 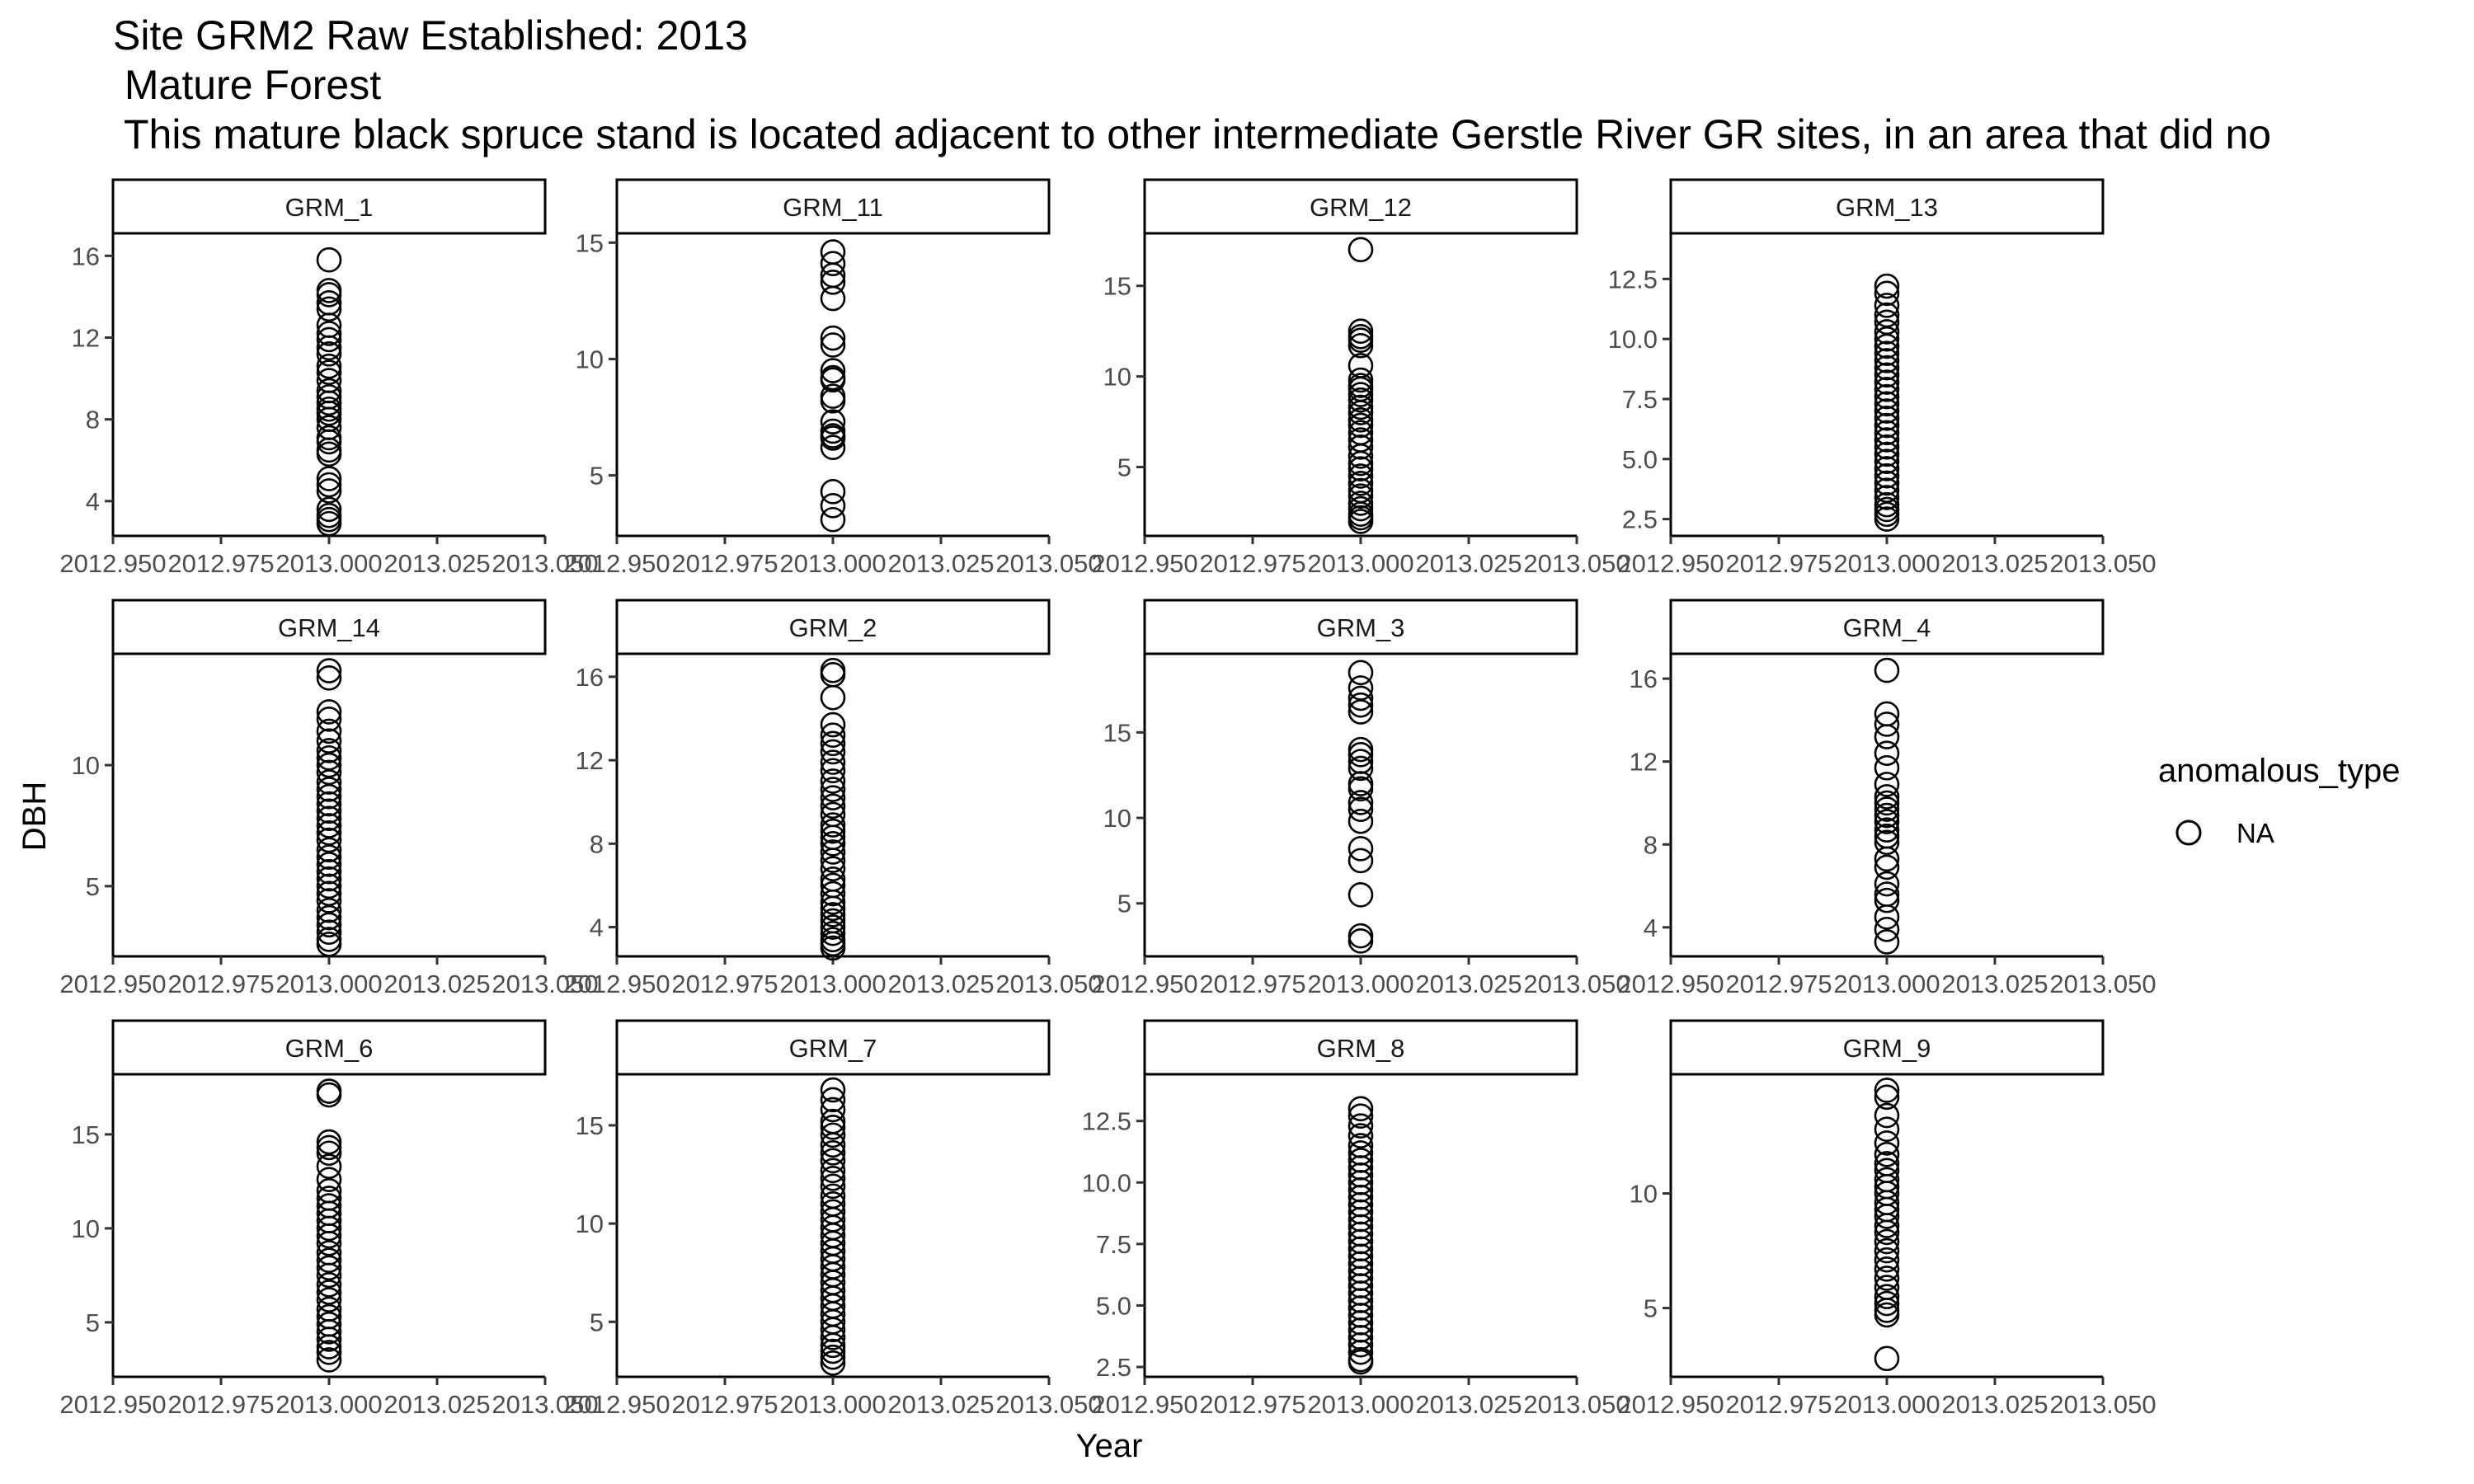 What do you see at coordinates (833, 207) in the screenshot?
I see `facet-strip-label: GRM_11` at bounding box center [833, 207].